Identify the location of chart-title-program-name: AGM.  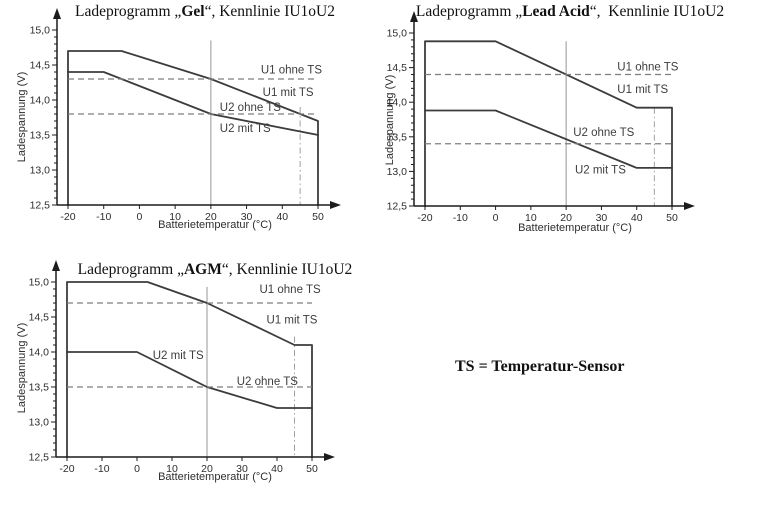
(202, 269).